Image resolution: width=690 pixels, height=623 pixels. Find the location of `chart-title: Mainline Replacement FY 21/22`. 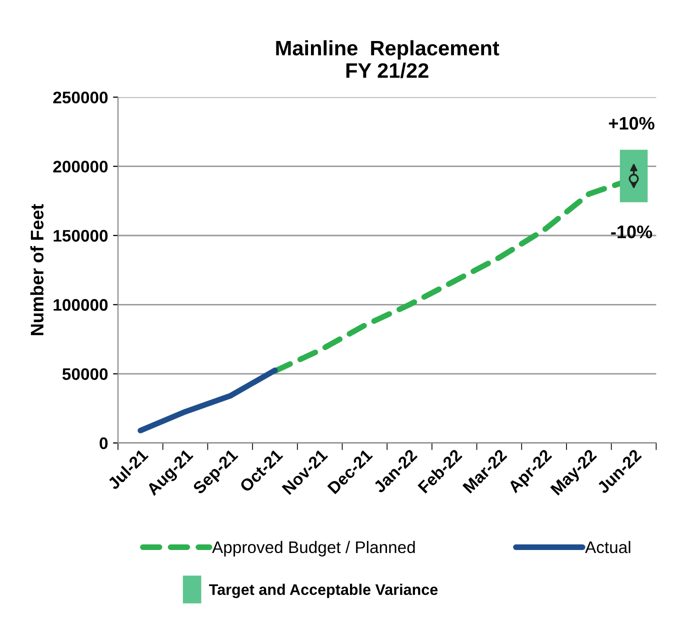

chart-title: Mainline Replacement FY 21/22 is located at coordinates (388, 59).